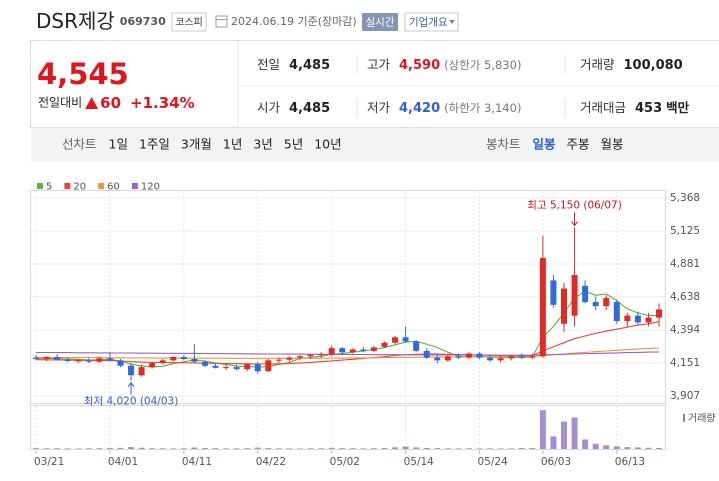 This screenshot has height=481, width=719. What do you see at coordinates (379, 64) in the screenshot?
I see `summary-label: 고가` at bounding box center [379, 64].